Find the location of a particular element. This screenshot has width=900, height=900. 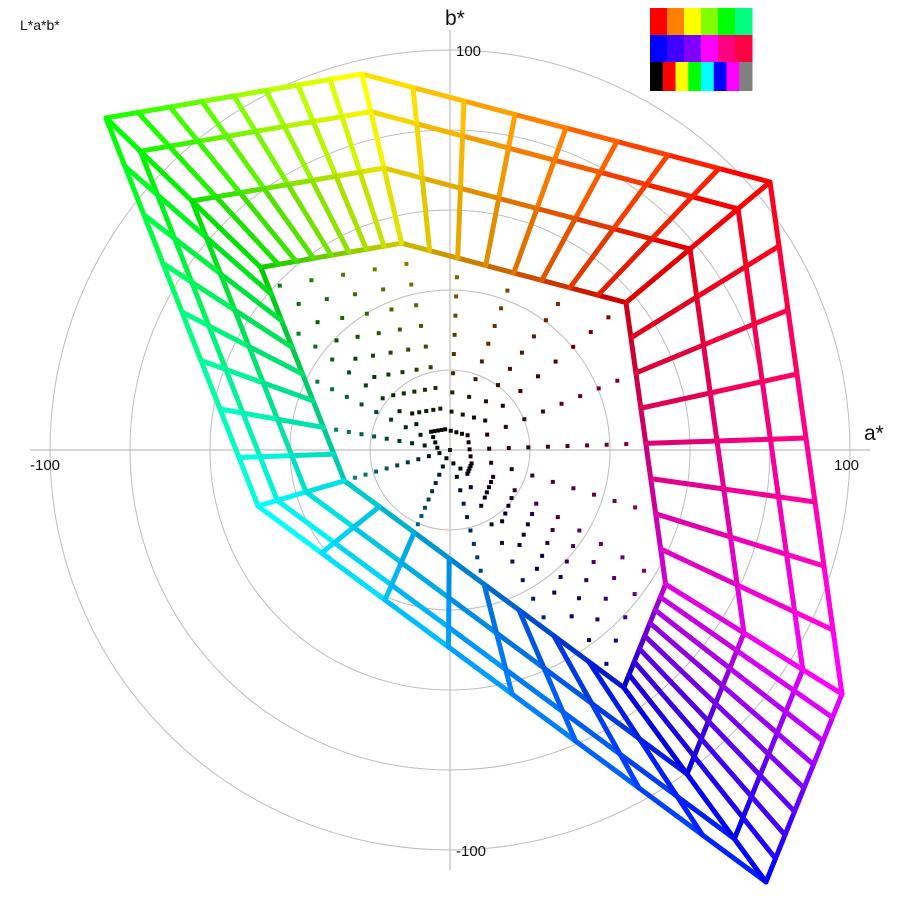

x-axis-label: a* is located at coordinates (874, 433).